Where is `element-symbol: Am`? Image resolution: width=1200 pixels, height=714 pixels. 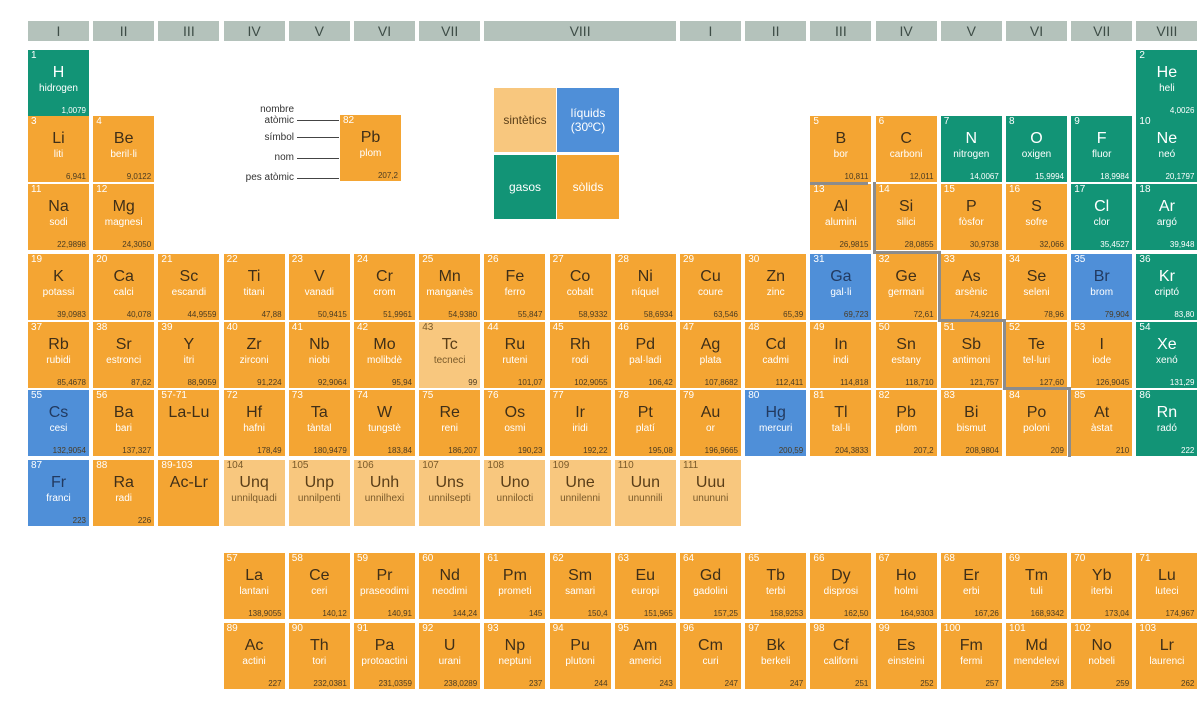 element-symbol: Am is located at coordinates (645, 645).